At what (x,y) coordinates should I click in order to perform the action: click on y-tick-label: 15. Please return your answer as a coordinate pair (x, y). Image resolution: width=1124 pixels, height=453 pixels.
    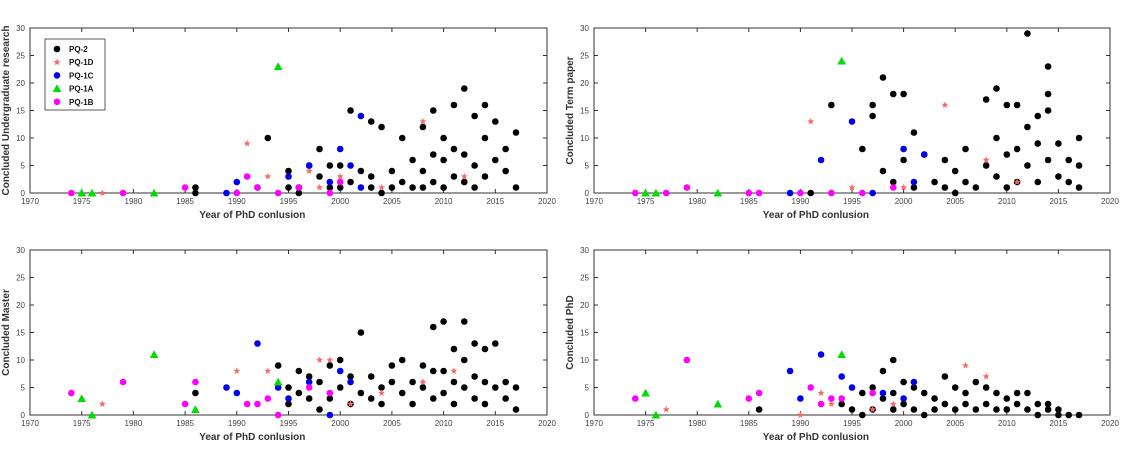
    Looking at the image, I should click on (20, 111).